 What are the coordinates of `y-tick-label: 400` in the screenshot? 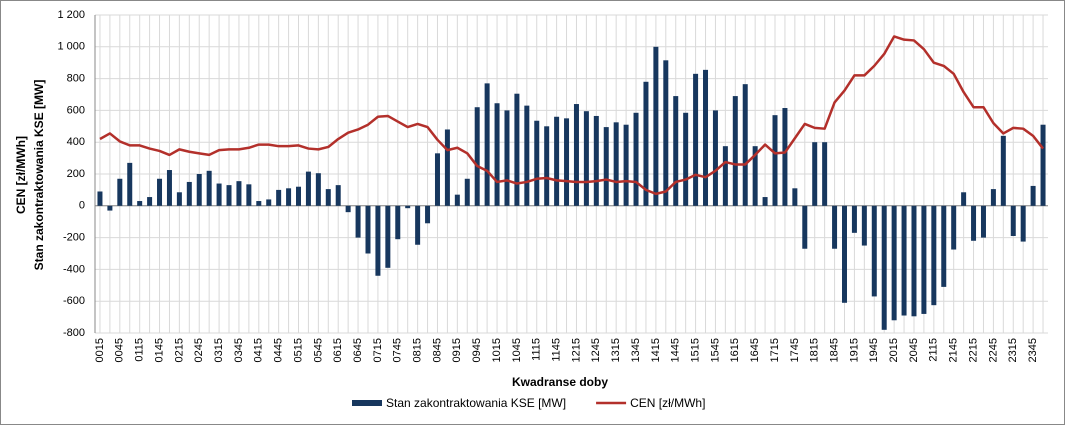 It's located at (76, 142).